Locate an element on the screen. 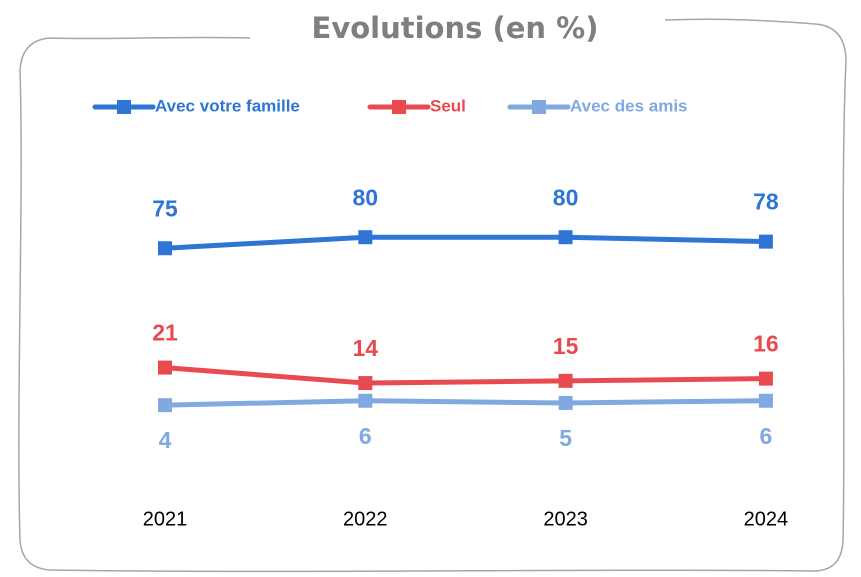  data-label: 15 is located at coordinates (566, 346).